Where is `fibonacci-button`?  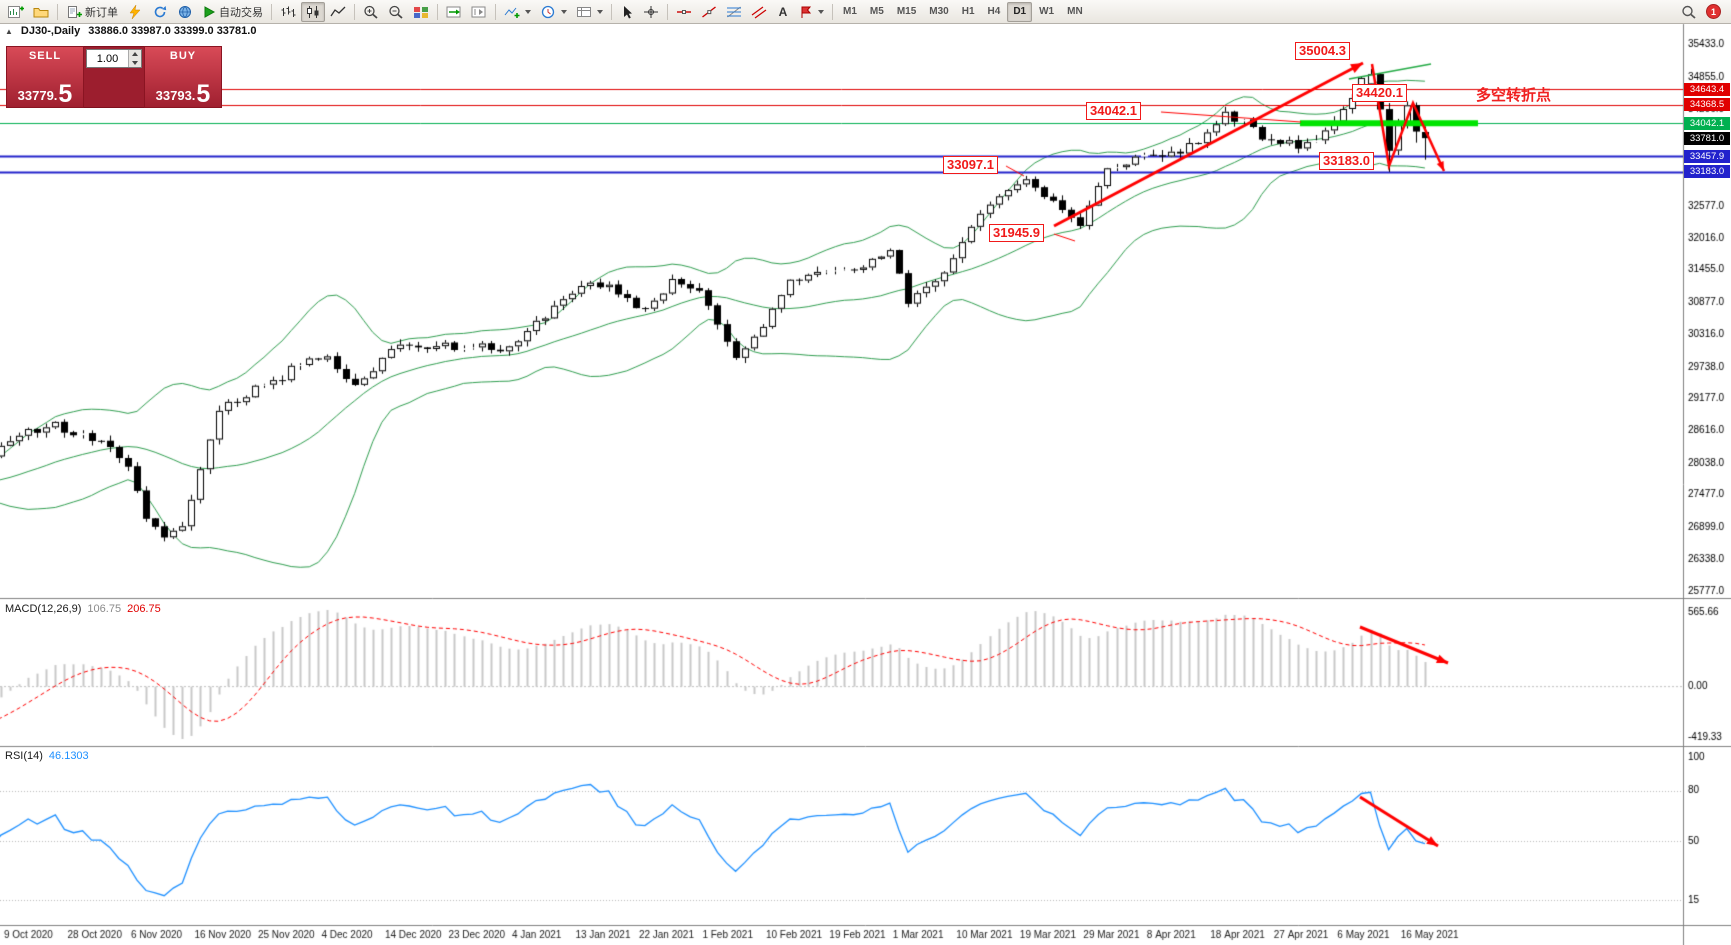
fibonacci-button is located at coordinates (734, 12).